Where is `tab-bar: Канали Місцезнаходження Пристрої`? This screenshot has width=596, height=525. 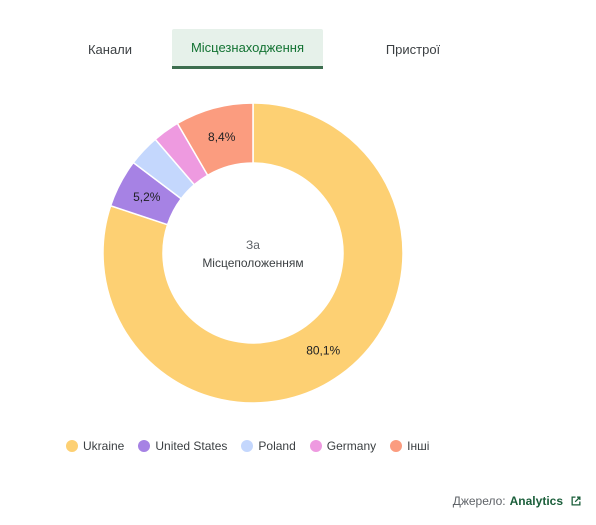
tab-bar: Канали Місцезнаходження Пристрої is located at coordinates (275, 49).